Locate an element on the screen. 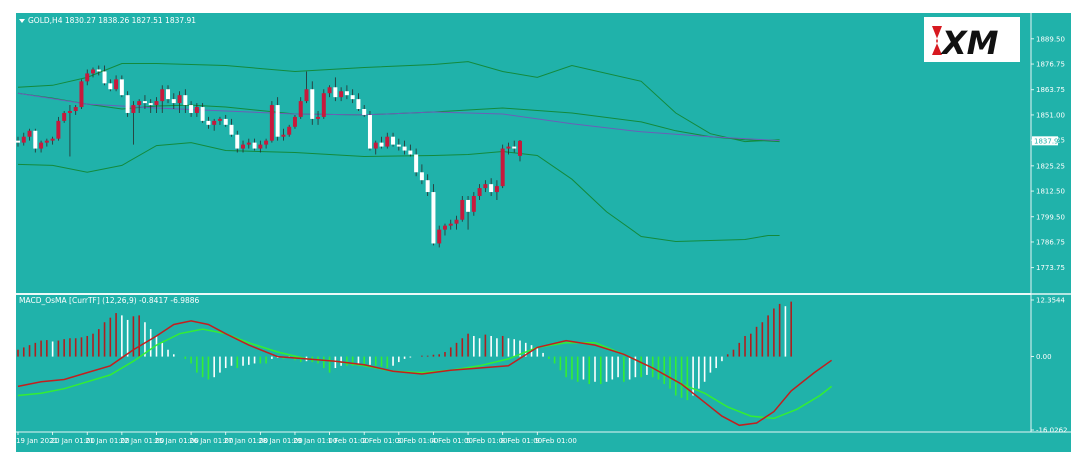 The image size is (1084, 467). last-price-tag: 1837.91 is located at coordinates (1047, 141).